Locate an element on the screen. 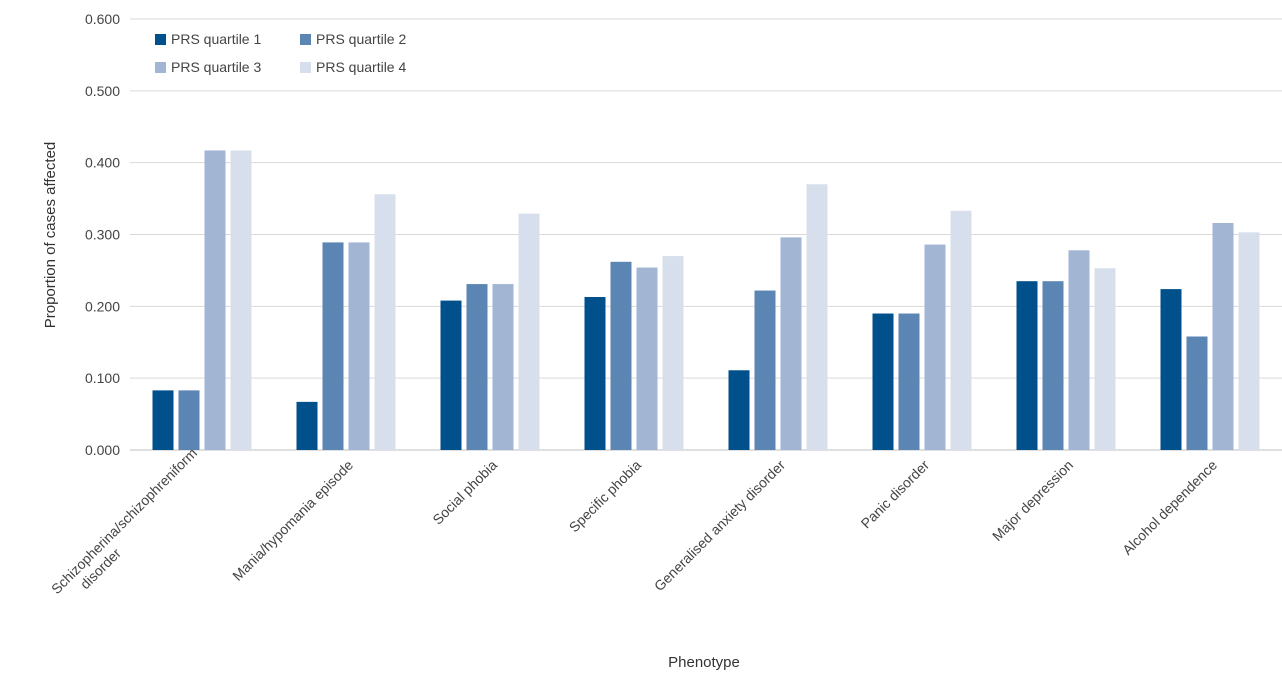 This screenshot has width=1282, height=678. bar-q3-cat2 is located at coordinates (359, 346).